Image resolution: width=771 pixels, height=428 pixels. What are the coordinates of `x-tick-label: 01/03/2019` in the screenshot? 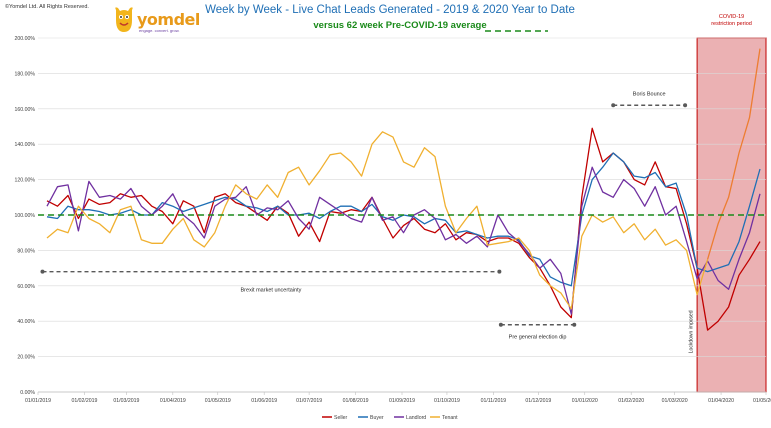 It's located at (126, 401).